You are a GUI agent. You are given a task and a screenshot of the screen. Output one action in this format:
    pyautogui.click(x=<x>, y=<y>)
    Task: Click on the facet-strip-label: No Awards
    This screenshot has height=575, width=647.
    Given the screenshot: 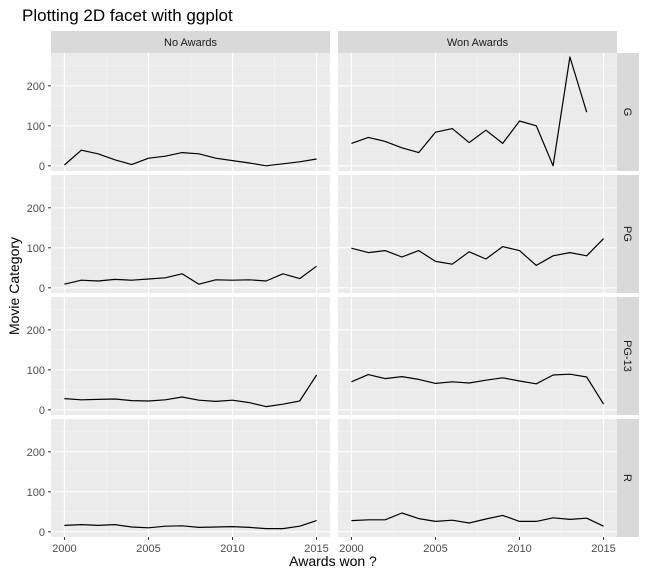 What is the action you would take?
    pyautogui.click(x=190, y=43)
    